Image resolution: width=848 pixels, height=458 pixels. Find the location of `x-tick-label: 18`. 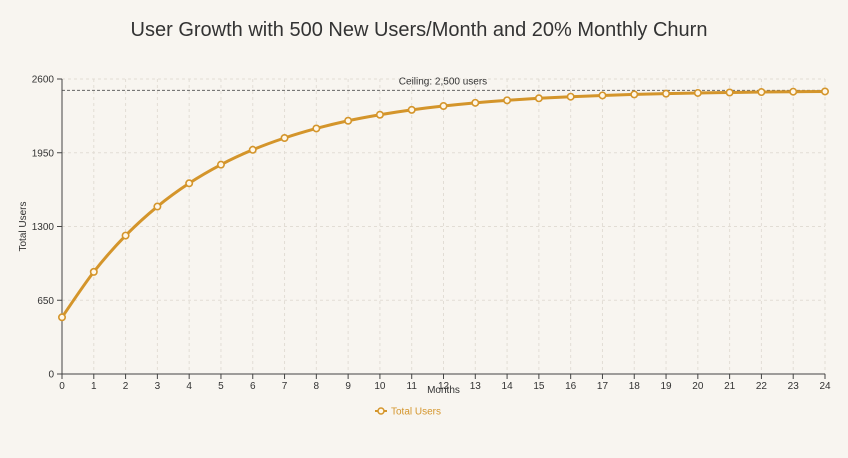

x-tick-label: 18 is located at coordinates (635, 386).